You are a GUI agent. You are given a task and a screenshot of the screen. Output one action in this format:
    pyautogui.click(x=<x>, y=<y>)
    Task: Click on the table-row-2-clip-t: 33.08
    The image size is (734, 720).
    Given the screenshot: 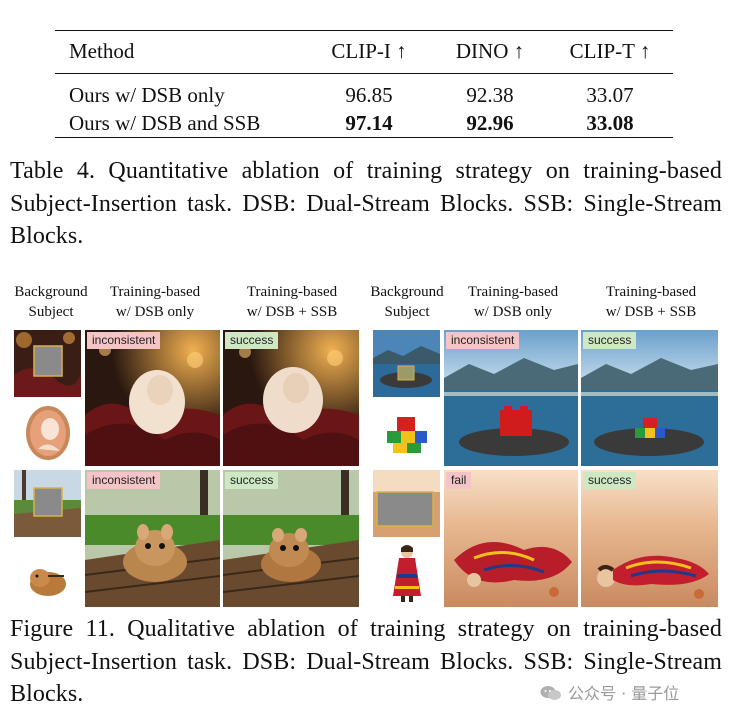 What is the action you would take?
    pyautogui.click(x=610, y=123)
    